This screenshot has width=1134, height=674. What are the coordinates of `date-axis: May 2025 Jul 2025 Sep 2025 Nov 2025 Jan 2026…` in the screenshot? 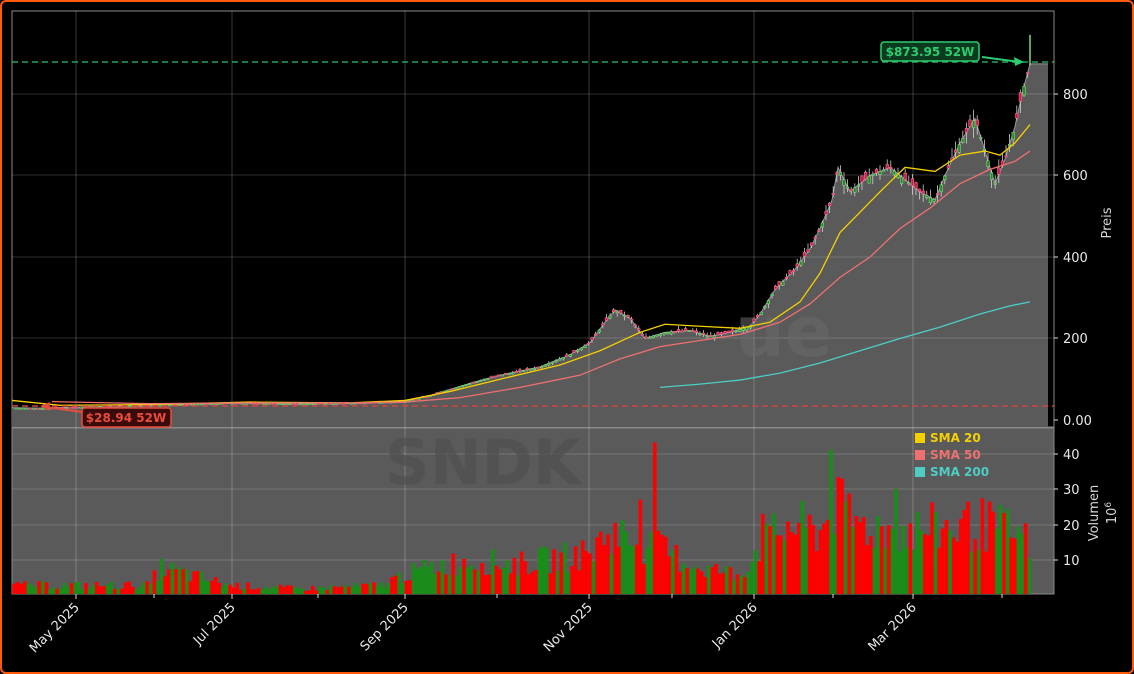 It's located at (515, 625).